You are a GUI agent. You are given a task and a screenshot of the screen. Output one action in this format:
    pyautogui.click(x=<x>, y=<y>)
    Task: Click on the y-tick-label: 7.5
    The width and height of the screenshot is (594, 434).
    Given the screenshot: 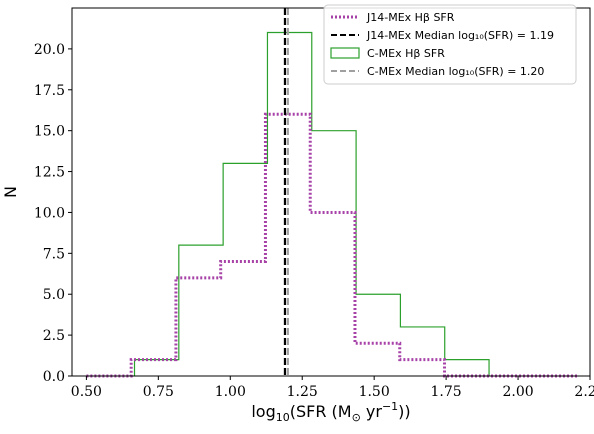 What is the action you would take?
    pyautogui.click(x=54, y=254)
    